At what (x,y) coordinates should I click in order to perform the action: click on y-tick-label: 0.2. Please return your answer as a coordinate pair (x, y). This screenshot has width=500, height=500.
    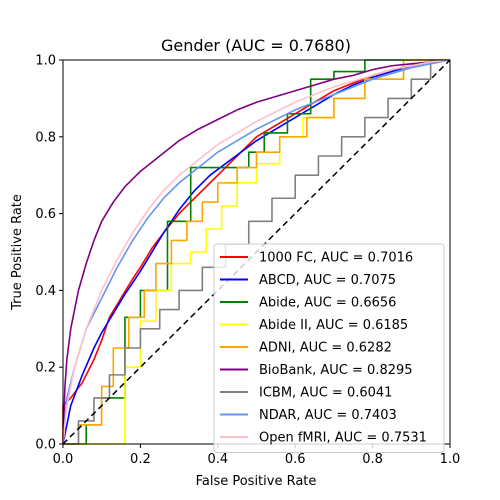
    Looking at the image, I should click on (45, 368).